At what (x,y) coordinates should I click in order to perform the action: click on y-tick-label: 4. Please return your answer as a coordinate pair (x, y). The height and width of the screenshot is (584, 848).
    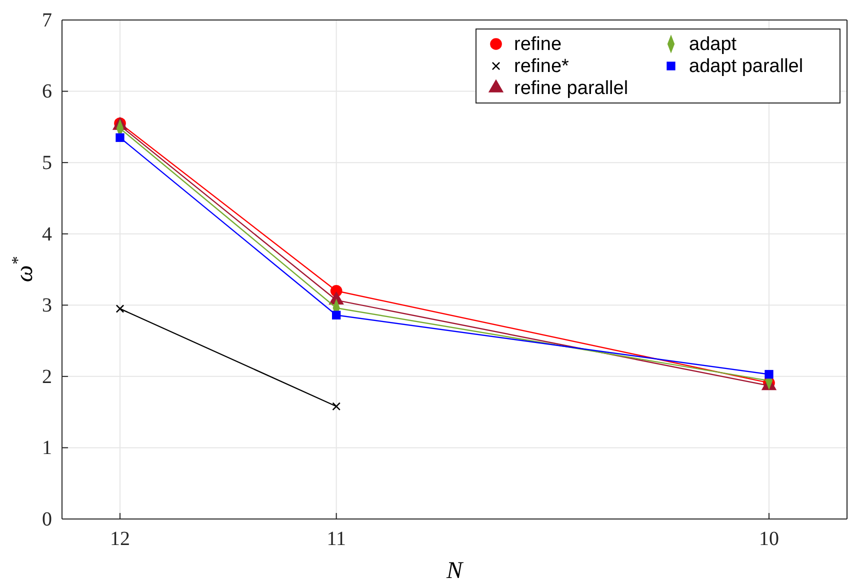
    Looking at the image, I should click on (47, 234).